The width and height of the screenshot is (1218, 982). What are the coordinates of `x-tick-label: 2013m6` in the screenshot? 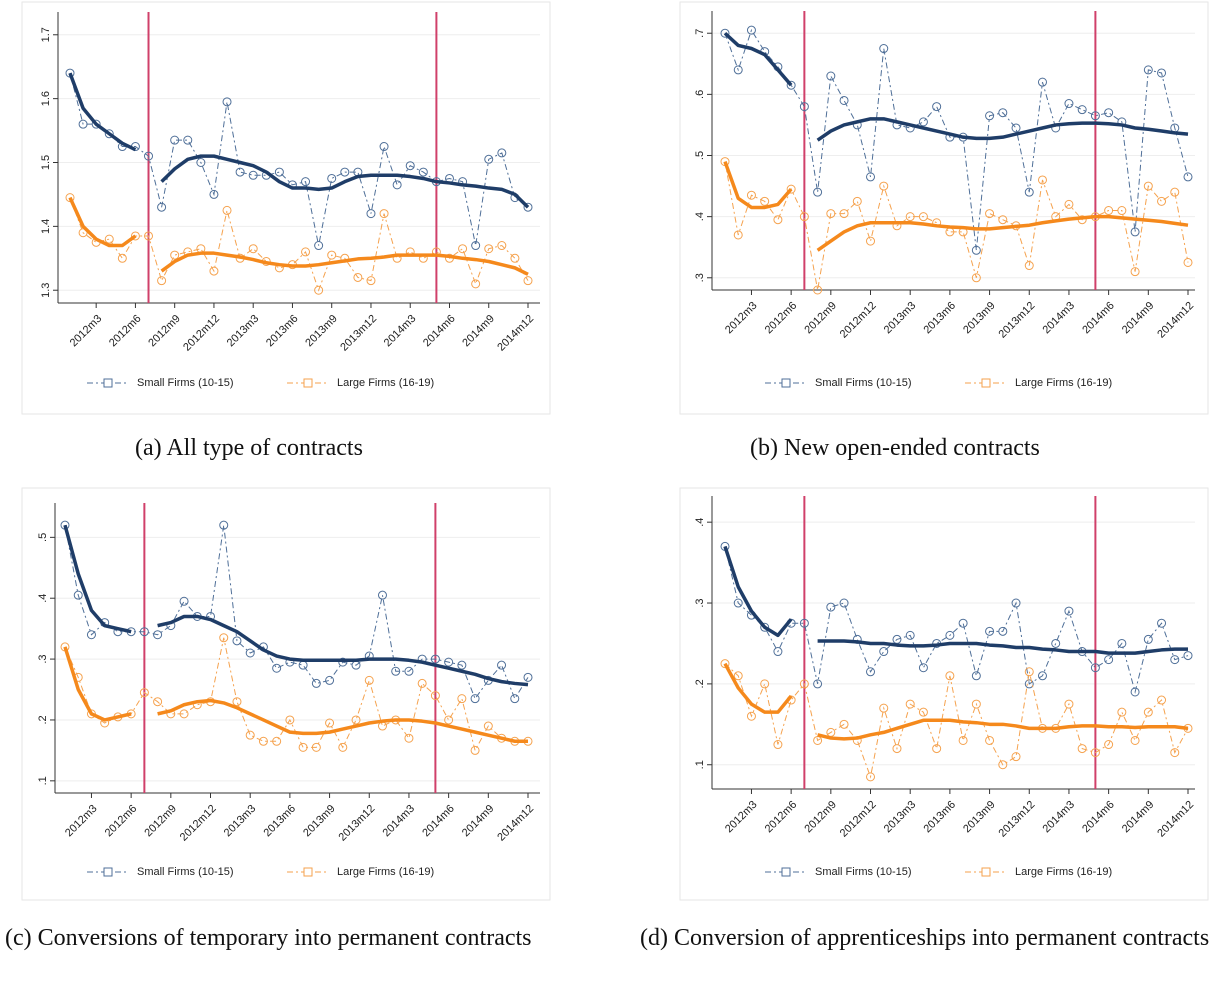 It's located at (939, 817).